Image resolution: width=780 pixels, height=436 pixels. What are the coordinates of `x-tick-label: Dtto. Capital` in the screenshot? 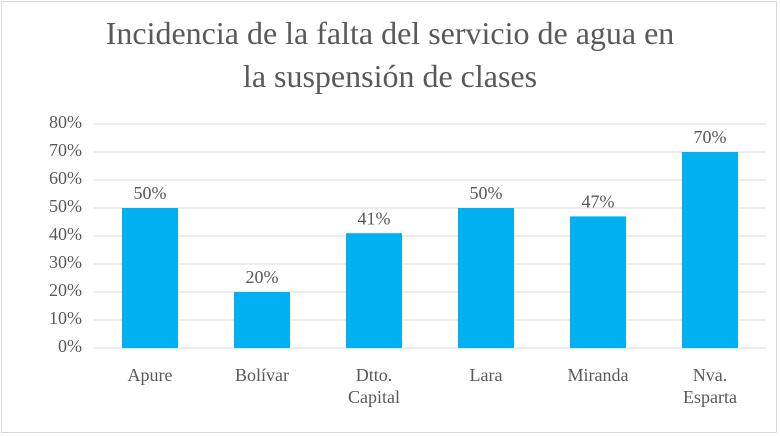 It's located at (374, 386).